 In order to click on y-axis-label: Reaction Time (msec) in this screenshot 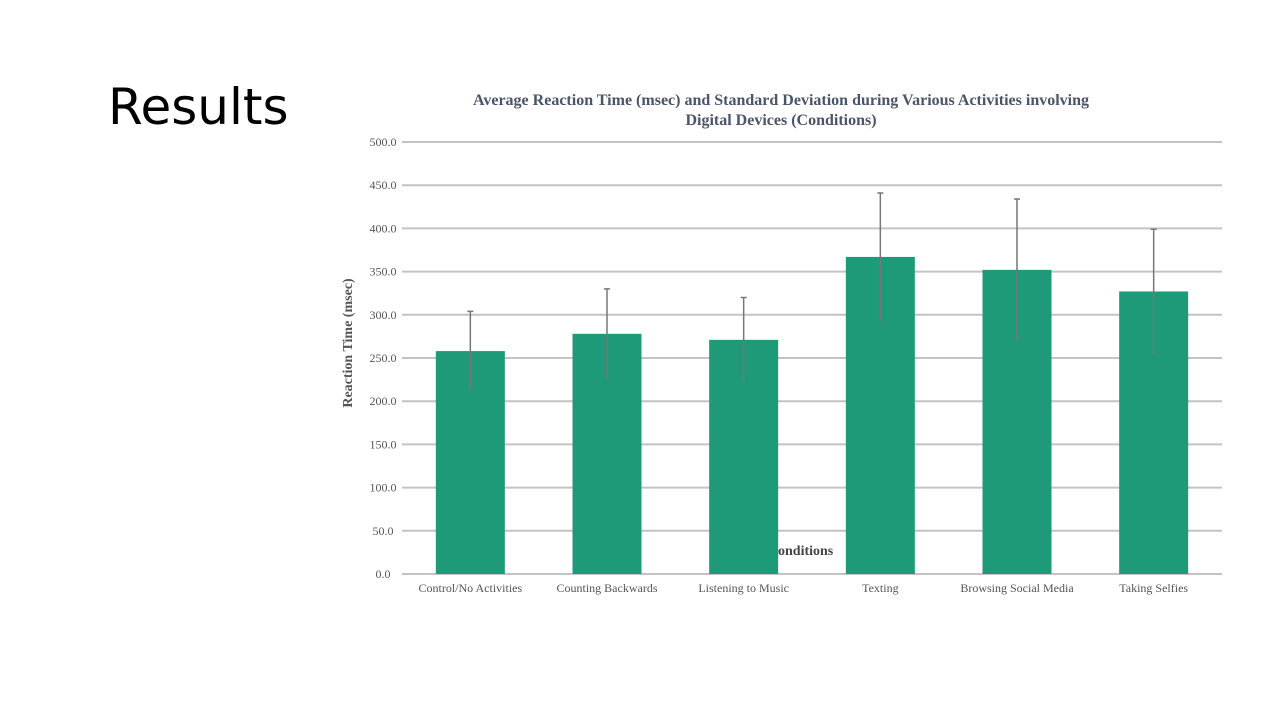, I will do `click(348, 343)`.